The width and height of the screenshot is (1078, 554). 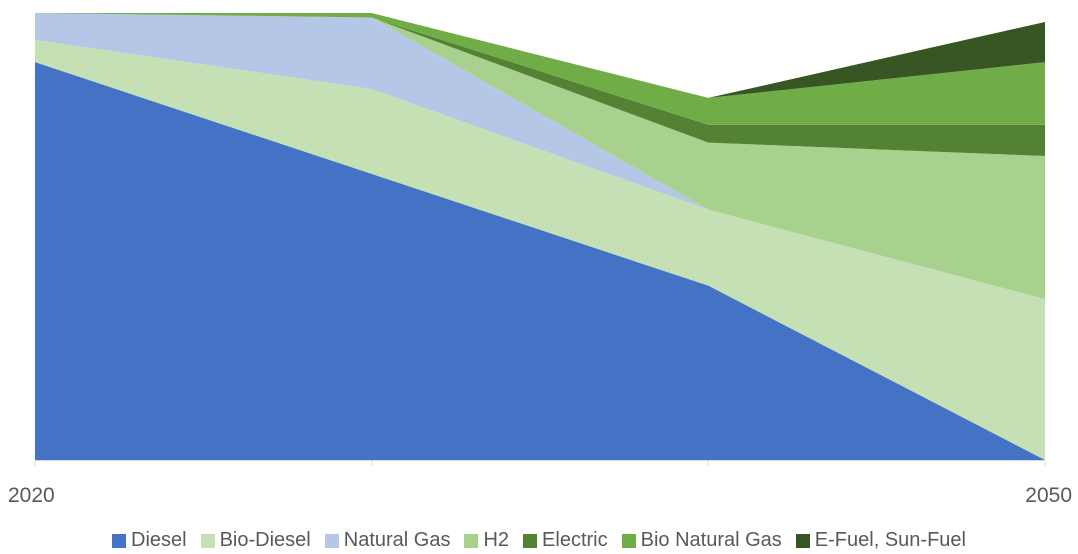 I want to click on legend-item: E-Fuel, Sun-Fuel, so click(x=880, y=540).